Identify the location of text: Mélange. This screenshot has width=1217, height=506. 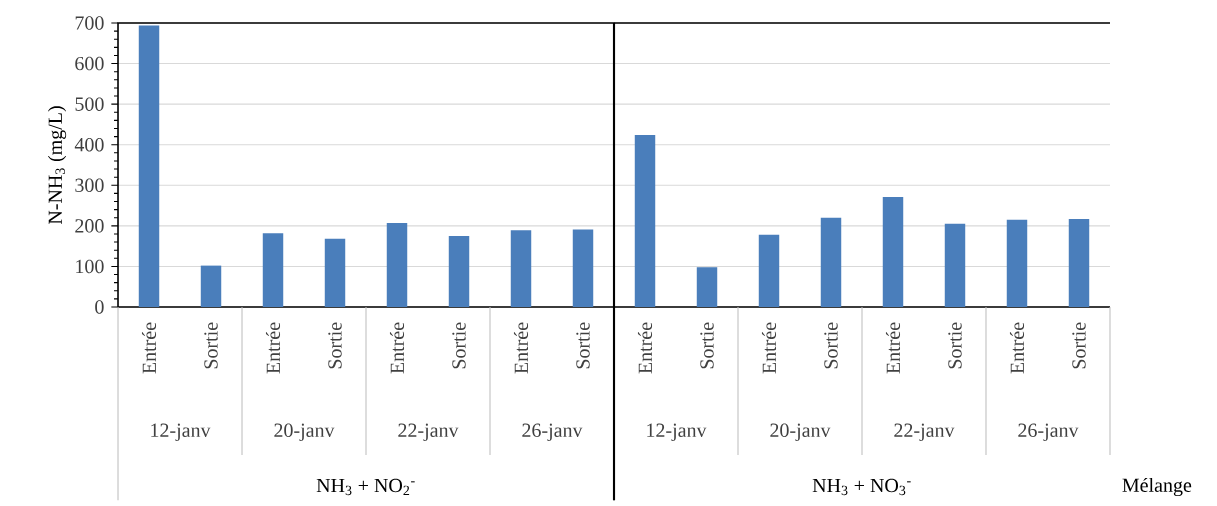
(1157, 487).